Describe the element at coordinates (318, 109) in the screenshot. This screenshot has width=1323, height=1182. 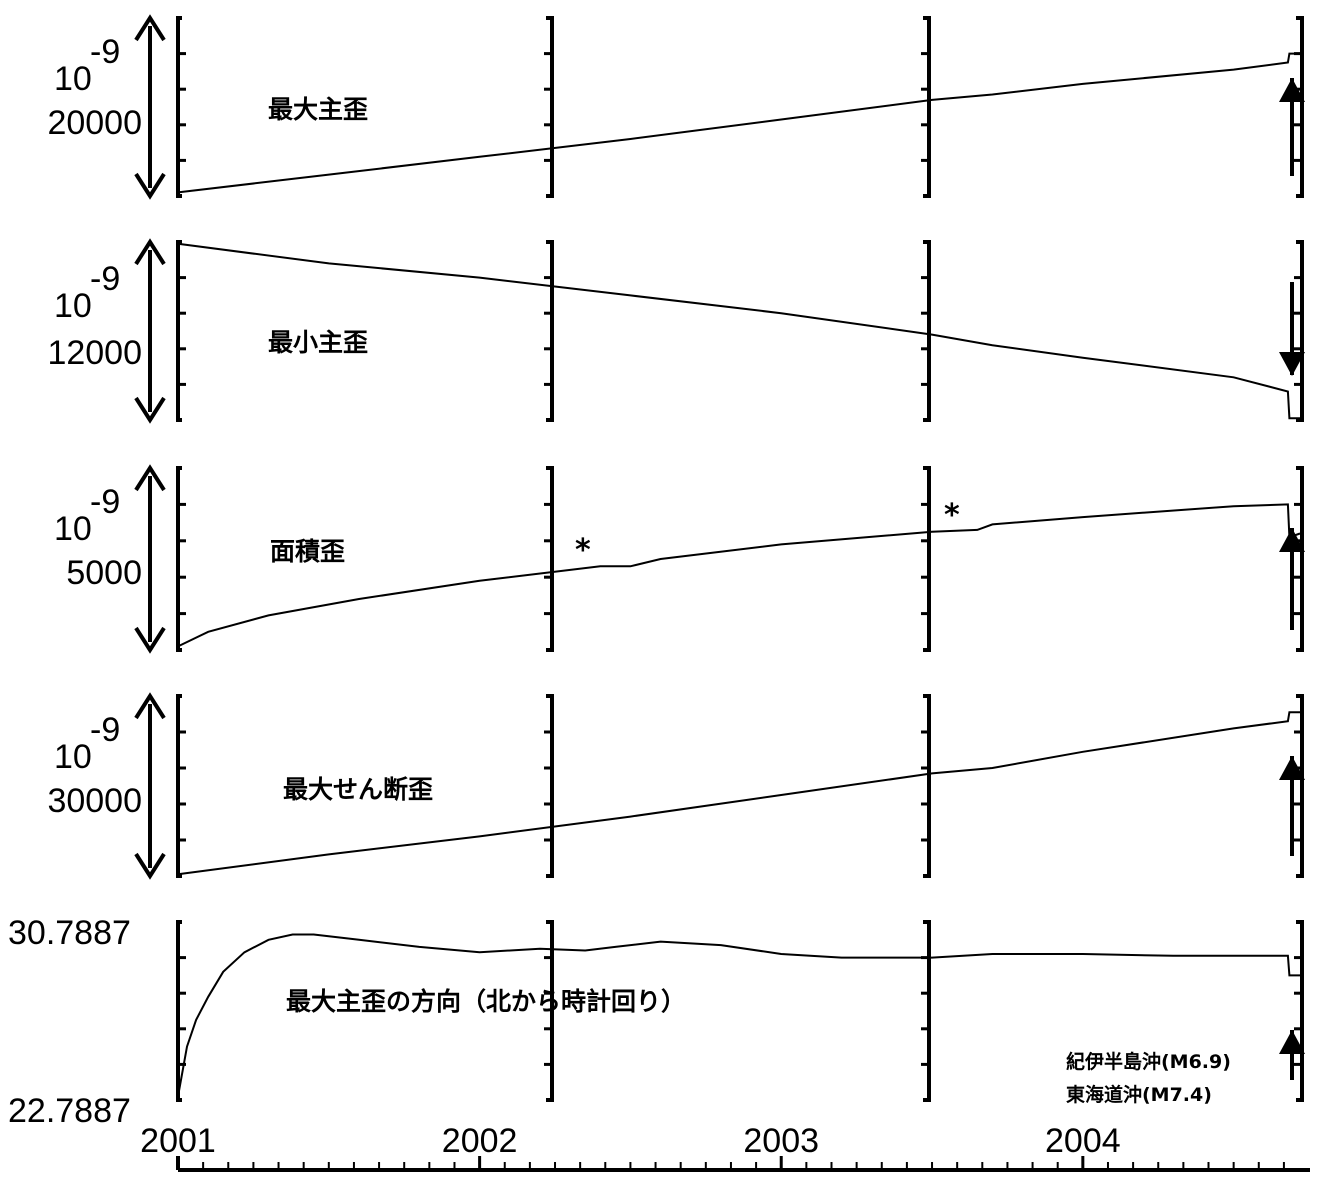
I see `panel-title: 最大主歪` at that location.